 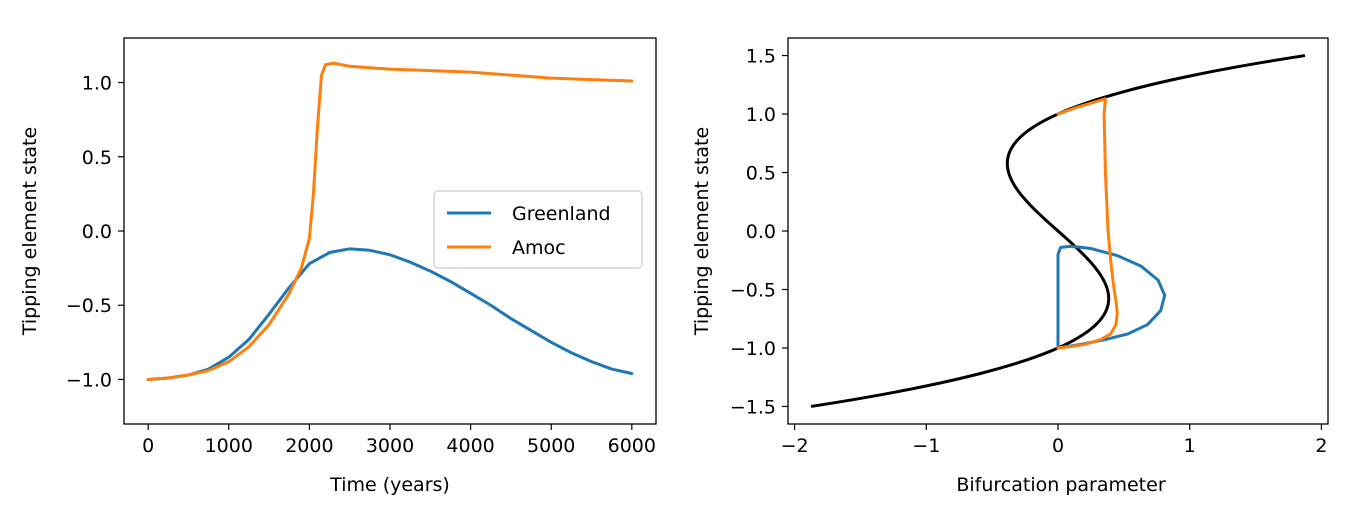 I want to click on right-y-tick-label: 1.5, so click(x=761, y=57).